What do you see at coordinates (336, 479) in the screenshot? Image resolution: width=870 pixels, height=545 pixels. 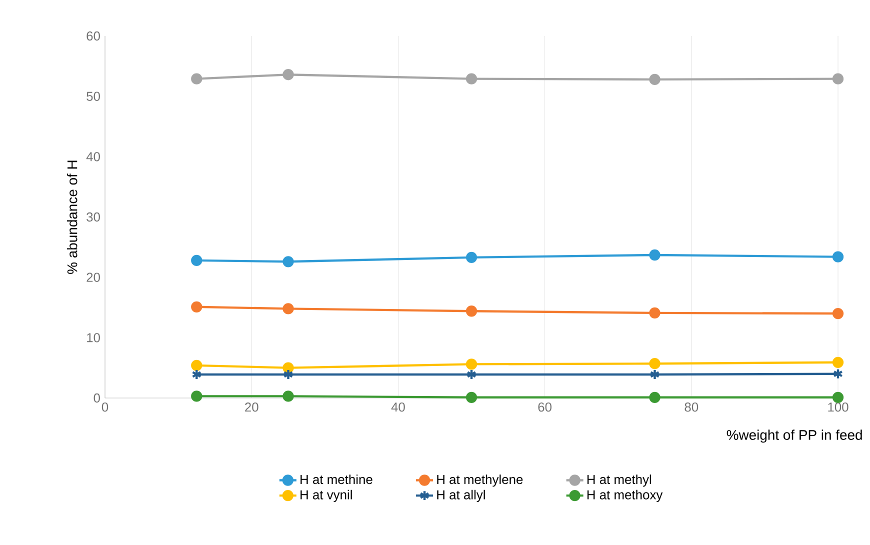 I see `legend-label: H at methine` at bounding box center [336, 479].